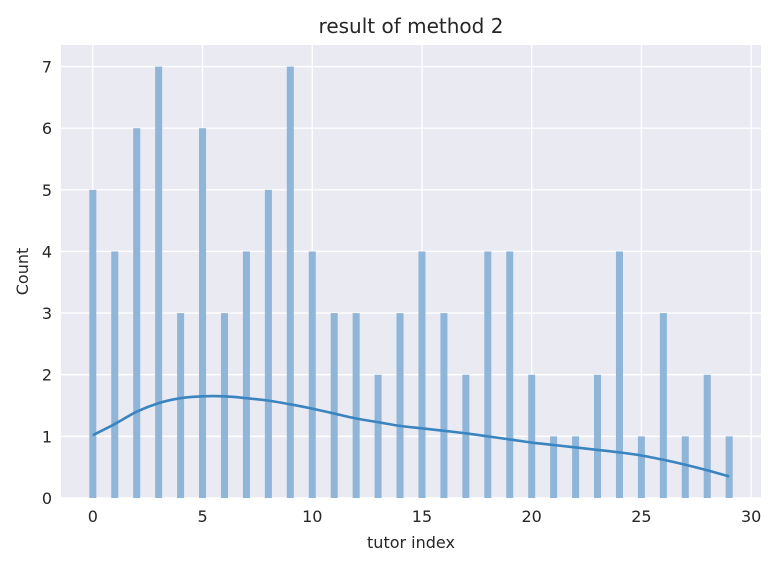 This screenshot has width=775, height=571. I want to click on x-tick-labels: 0 5 10 15 20 25 30, so click(425, 516).